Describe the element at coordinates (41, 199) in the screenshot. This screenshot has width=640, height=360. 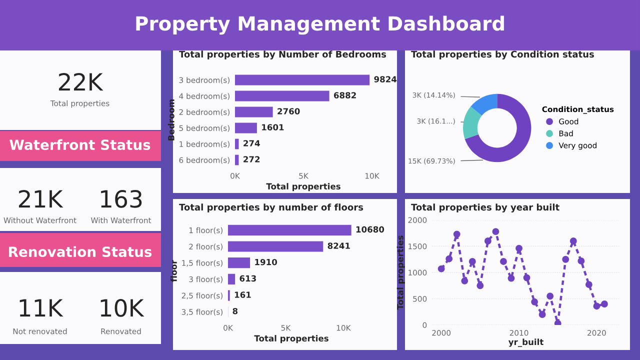
I see `text: 21K` at that location.